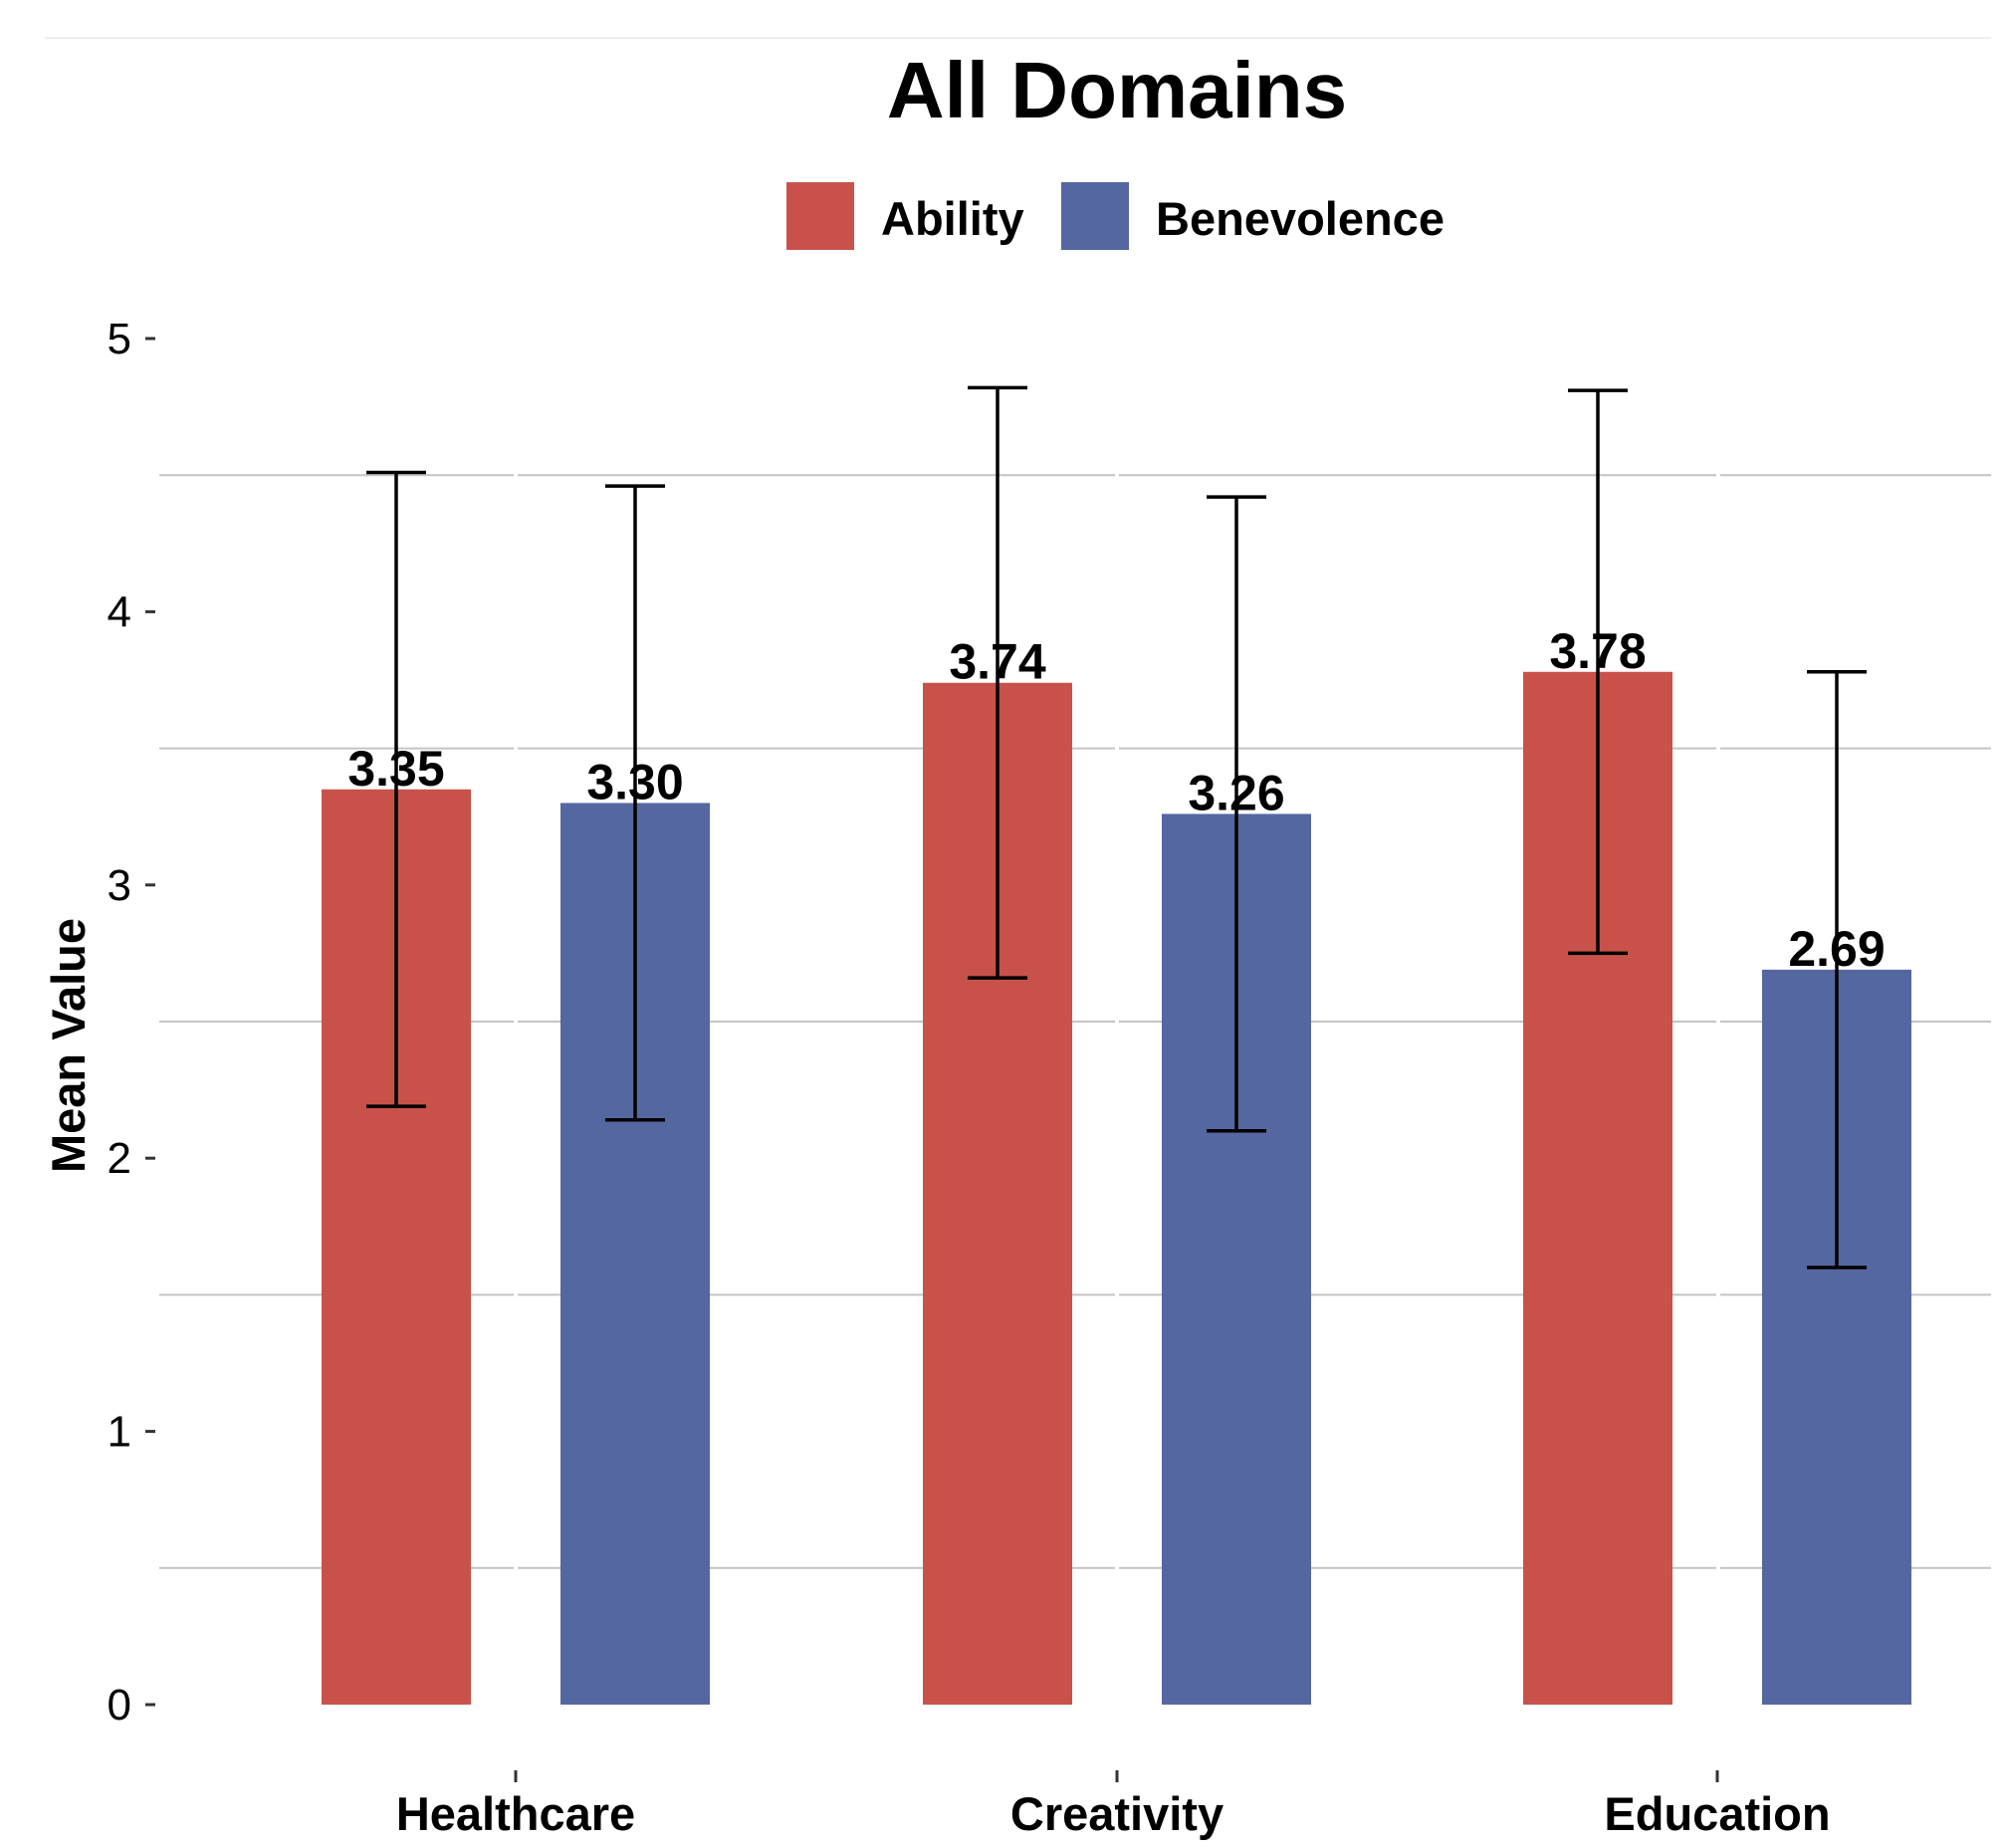  Describe the element at coordinates (1300, 218) in the screenshot. I see `legend-label-benevolence: Benevolence` at that location.